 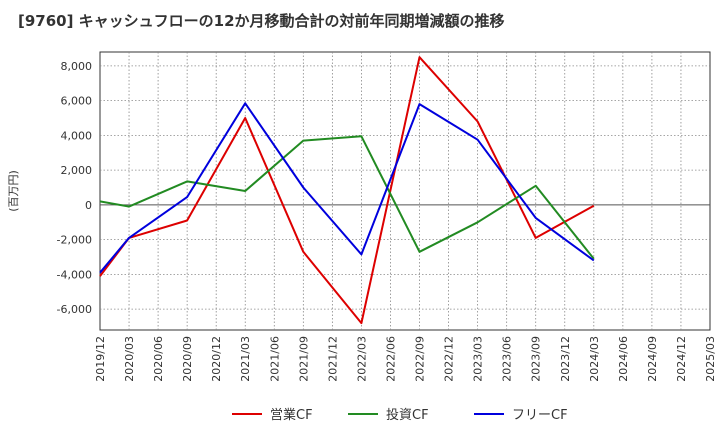 What do you see at coordinates (478, 359) in the screenshot?
I see `x-tick-label: 2023/03` at bounding box center [478, 359].